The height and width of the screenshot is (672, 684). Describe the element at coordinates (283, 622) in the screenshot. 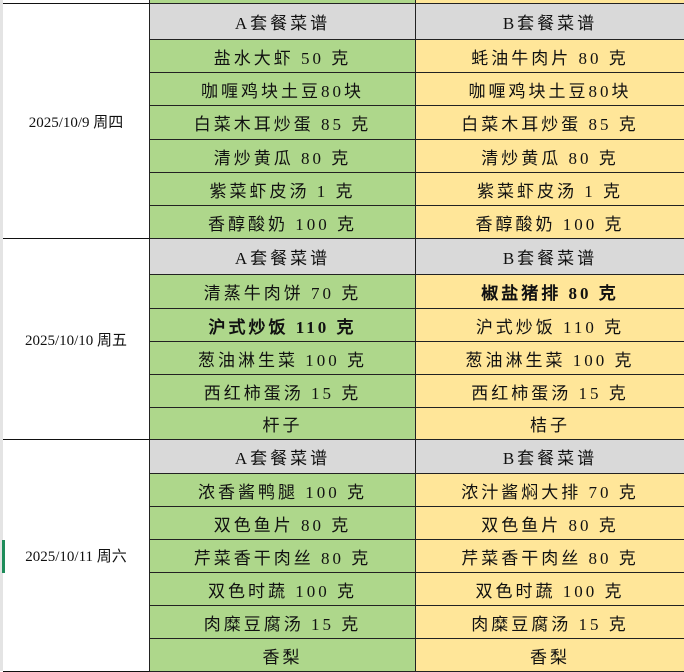

I see `set-a-dish: 肉糜豆腐汤 15 克` at that location.